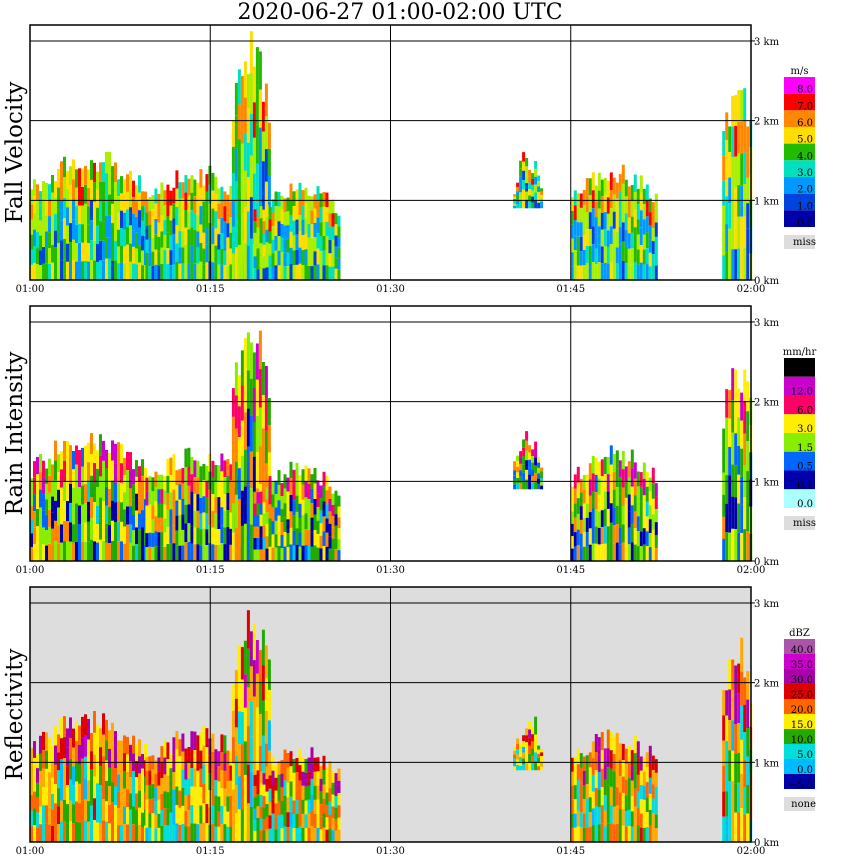 Image resolution: width=850 pixels, height=868 pixels. Describe the element at coordinates (801, 785) in the screenshot. I see `colorbar-level-label: −5.0` at that location.